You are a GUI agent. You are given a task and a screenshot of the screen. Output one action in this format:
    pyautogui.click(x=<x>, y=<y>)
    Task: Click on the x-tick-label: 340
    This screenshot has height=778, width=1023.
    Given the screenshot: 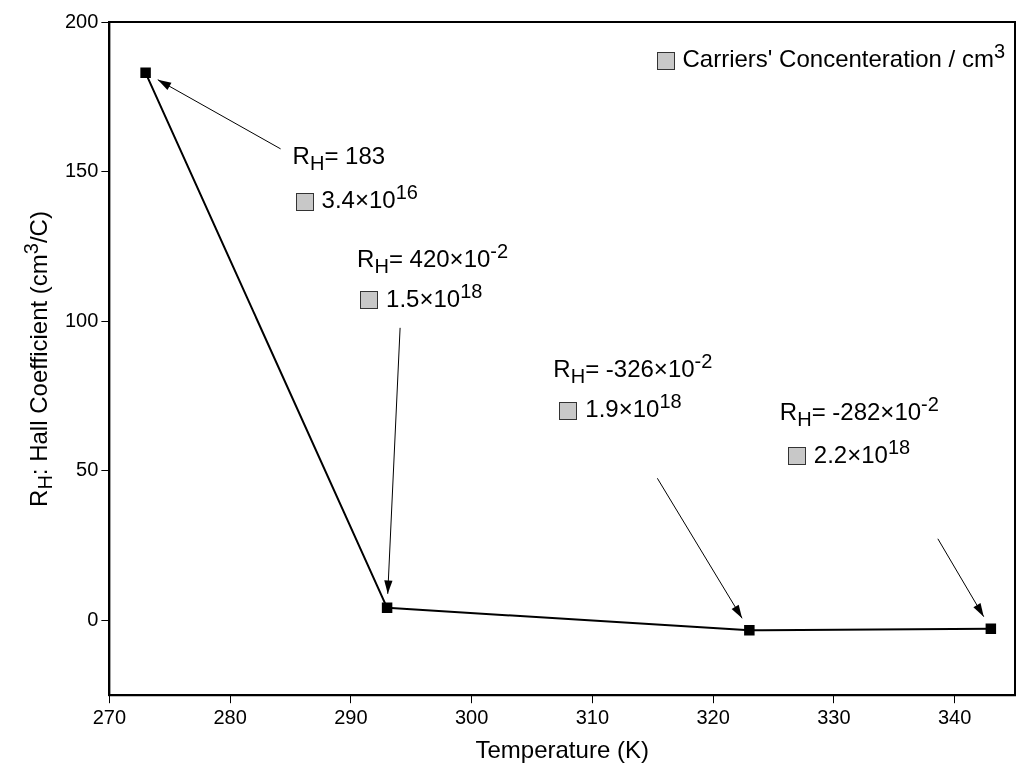 What is the action you would take?
    pyautogui.click(x=954, y=716)
    